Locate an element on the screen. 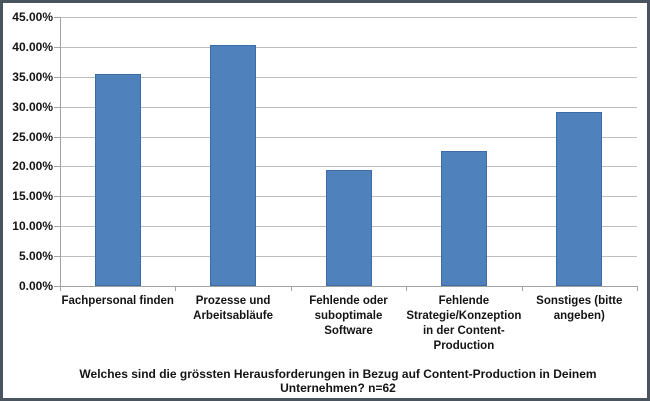 The image size is (650, 401). x-axis-line is located at coordinates (348, 286).